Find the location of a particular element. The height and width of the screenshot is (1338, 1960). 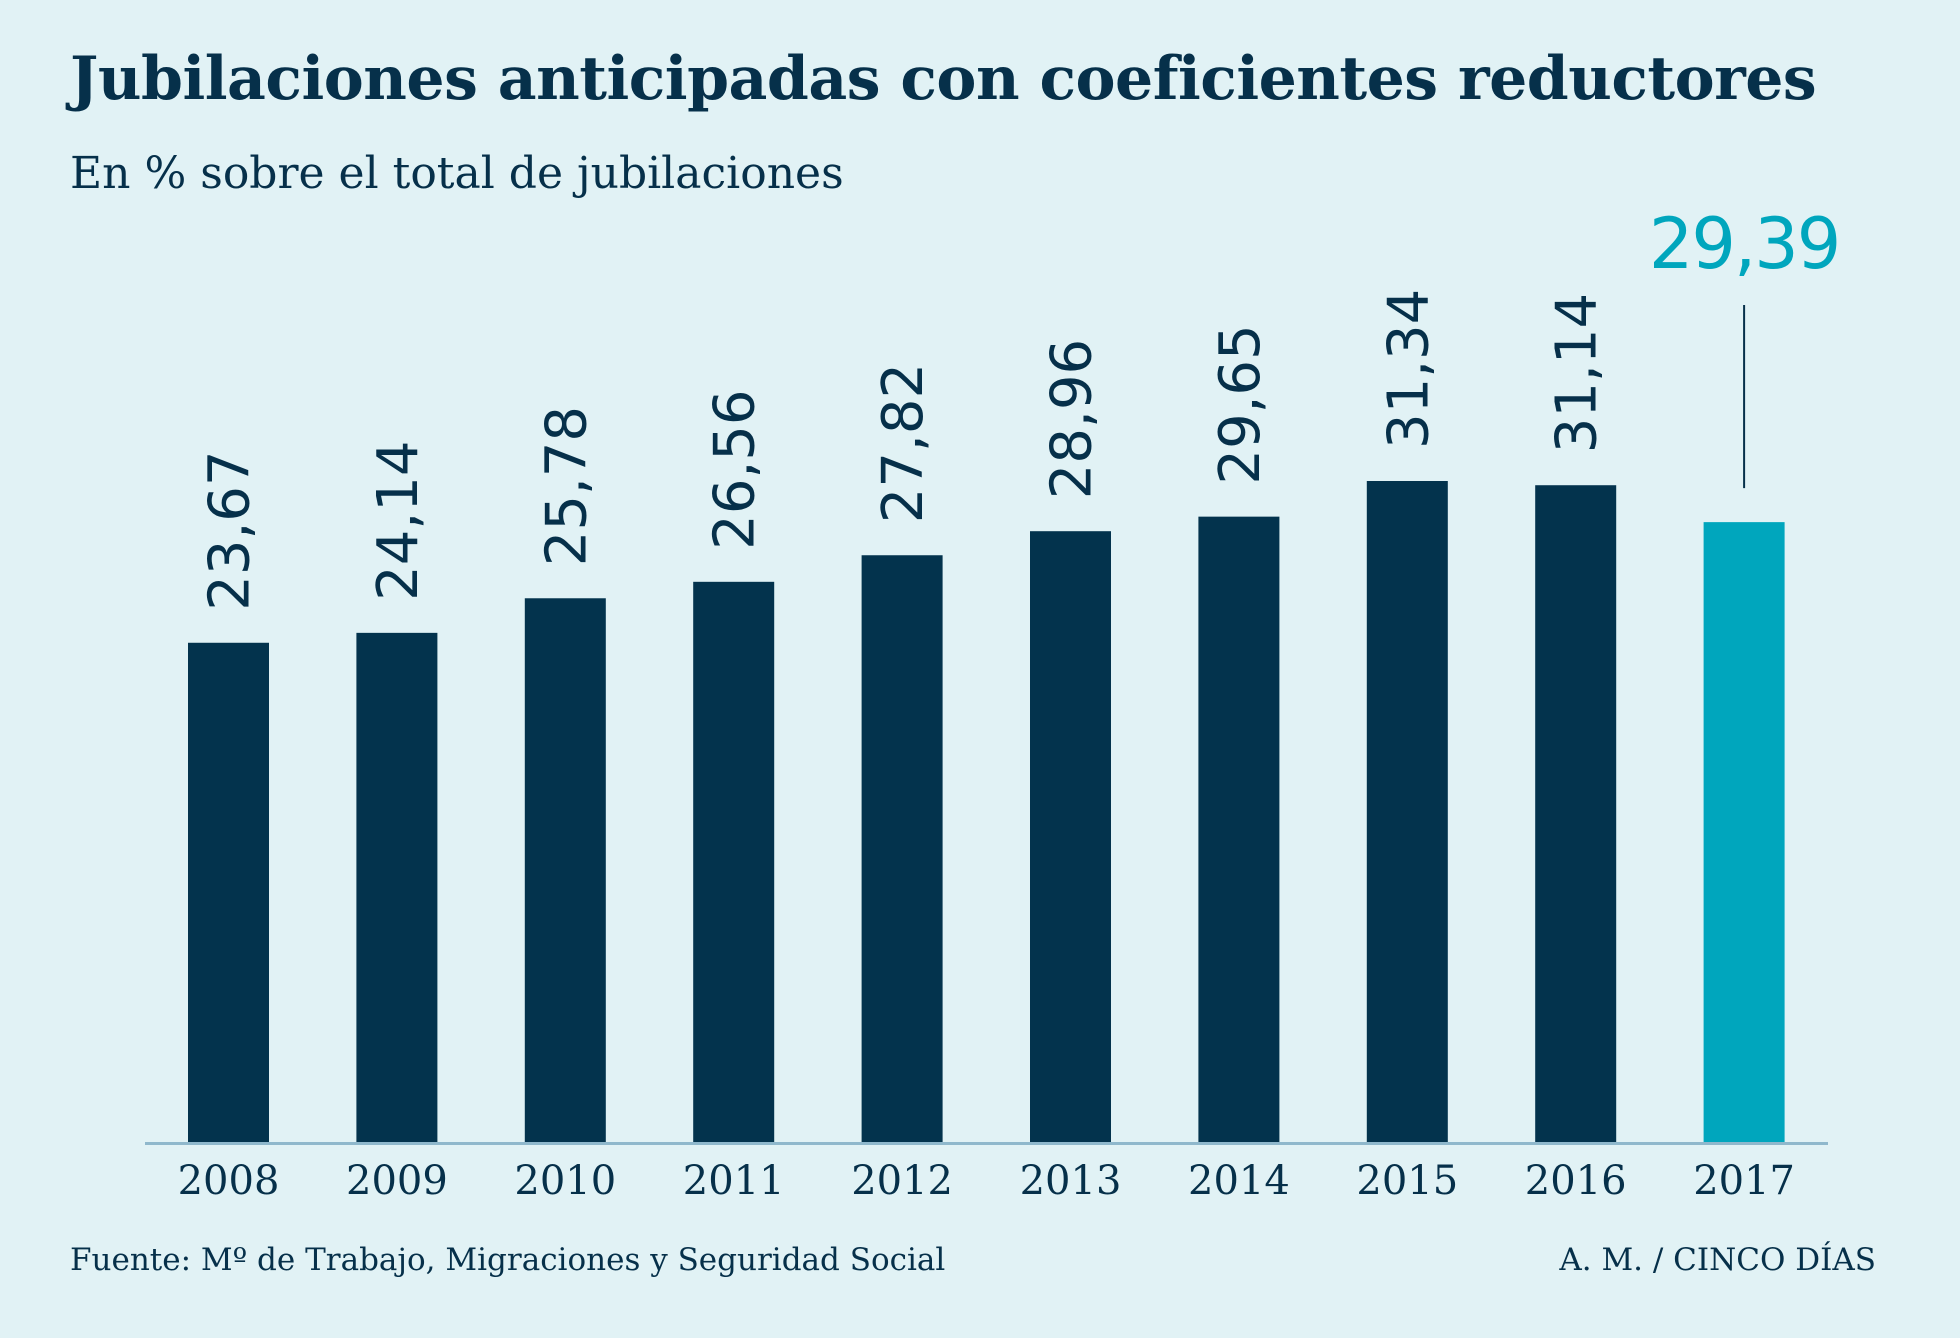

data-label-2008: 23,67 is located at coordinates (230, 530).